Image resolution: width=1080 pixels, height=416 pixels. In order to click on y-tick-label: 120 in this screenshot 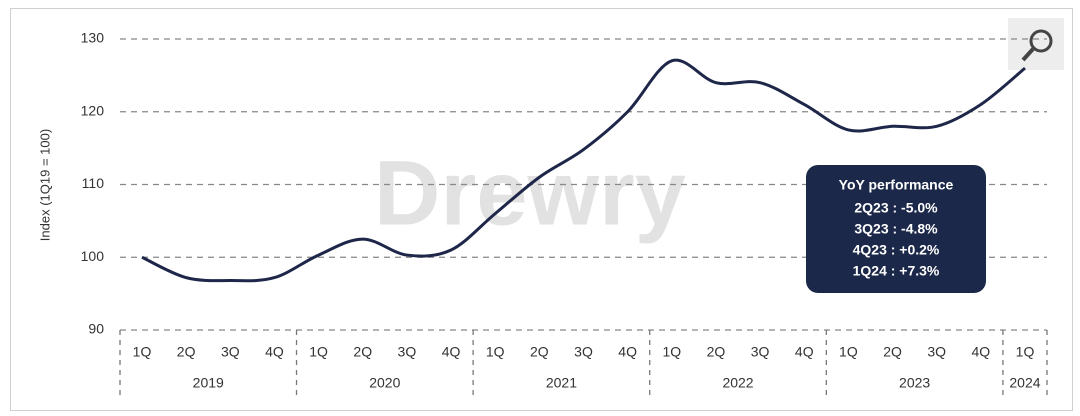, I will do `click(93, 110)`.